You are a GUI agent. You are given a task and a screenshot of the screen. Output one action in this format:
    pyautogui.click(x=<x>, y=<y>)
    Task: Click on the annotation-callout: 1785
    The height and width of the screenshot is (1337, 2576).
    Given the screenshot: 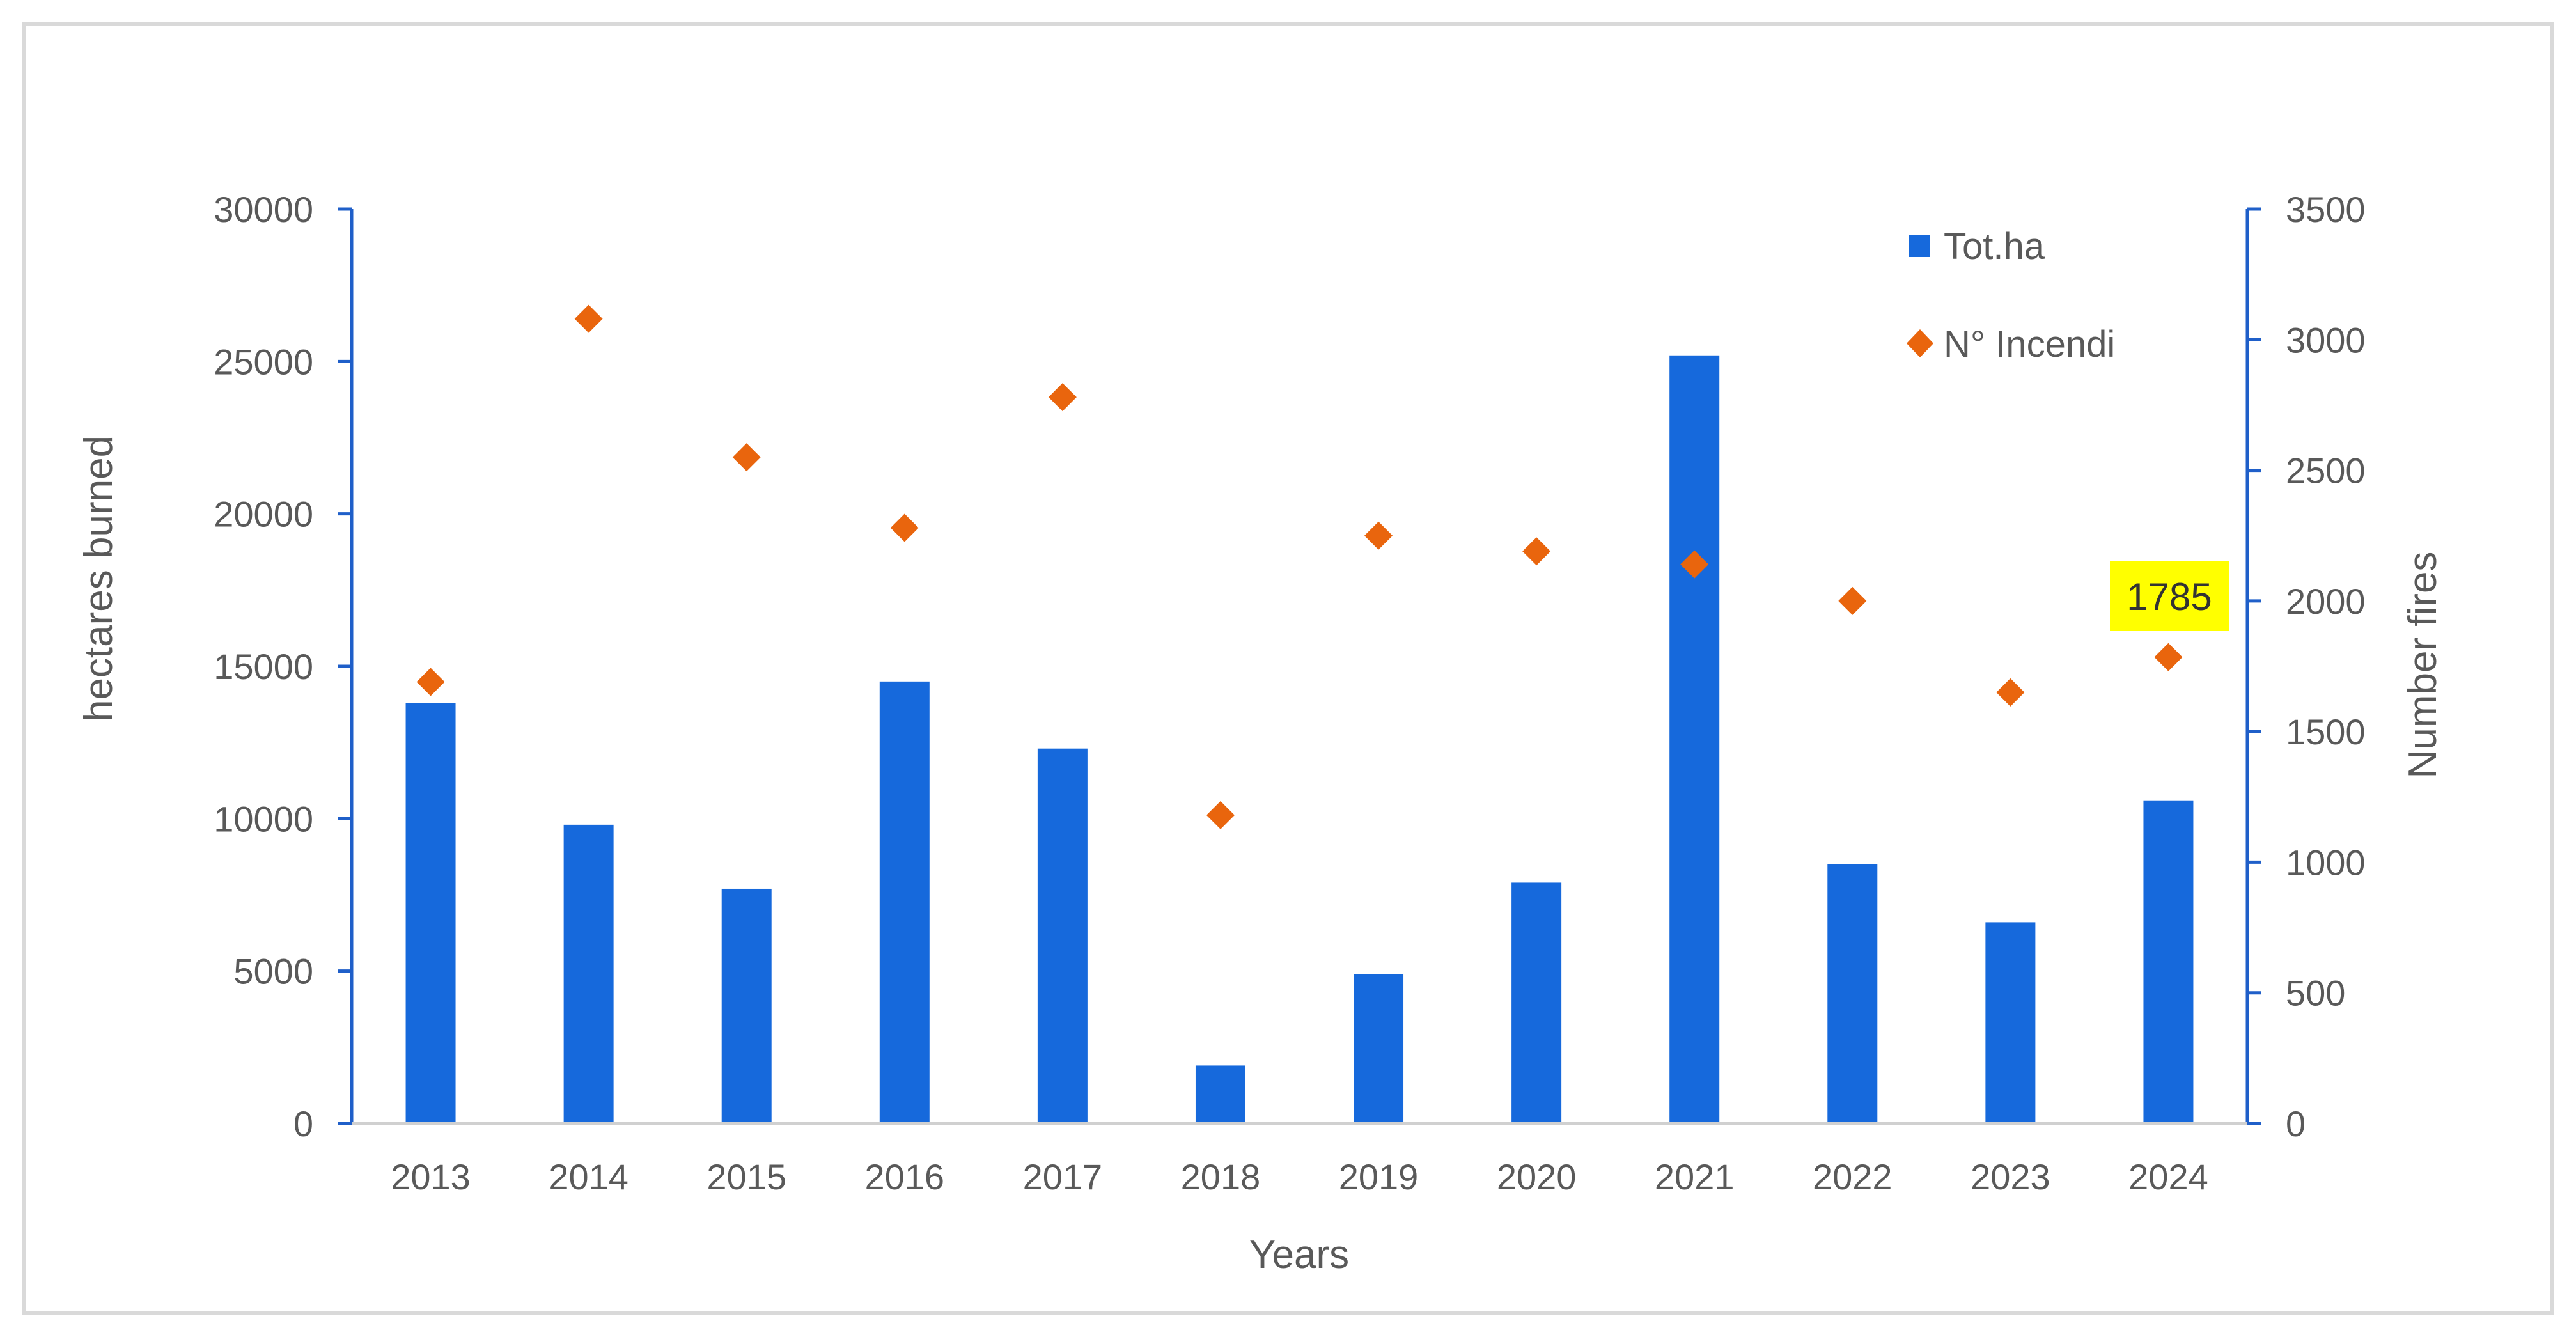 What is the action you would take?
    pyautogui.click(x=2169, y=596)
    